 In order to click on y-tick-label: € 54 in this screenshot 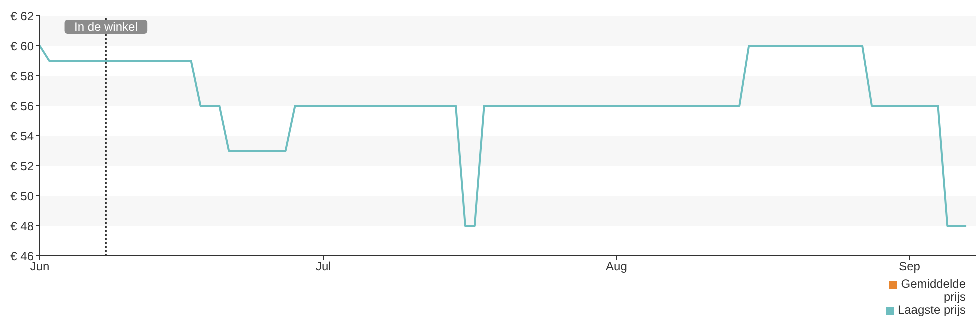, I will do `click(22, 136)`.